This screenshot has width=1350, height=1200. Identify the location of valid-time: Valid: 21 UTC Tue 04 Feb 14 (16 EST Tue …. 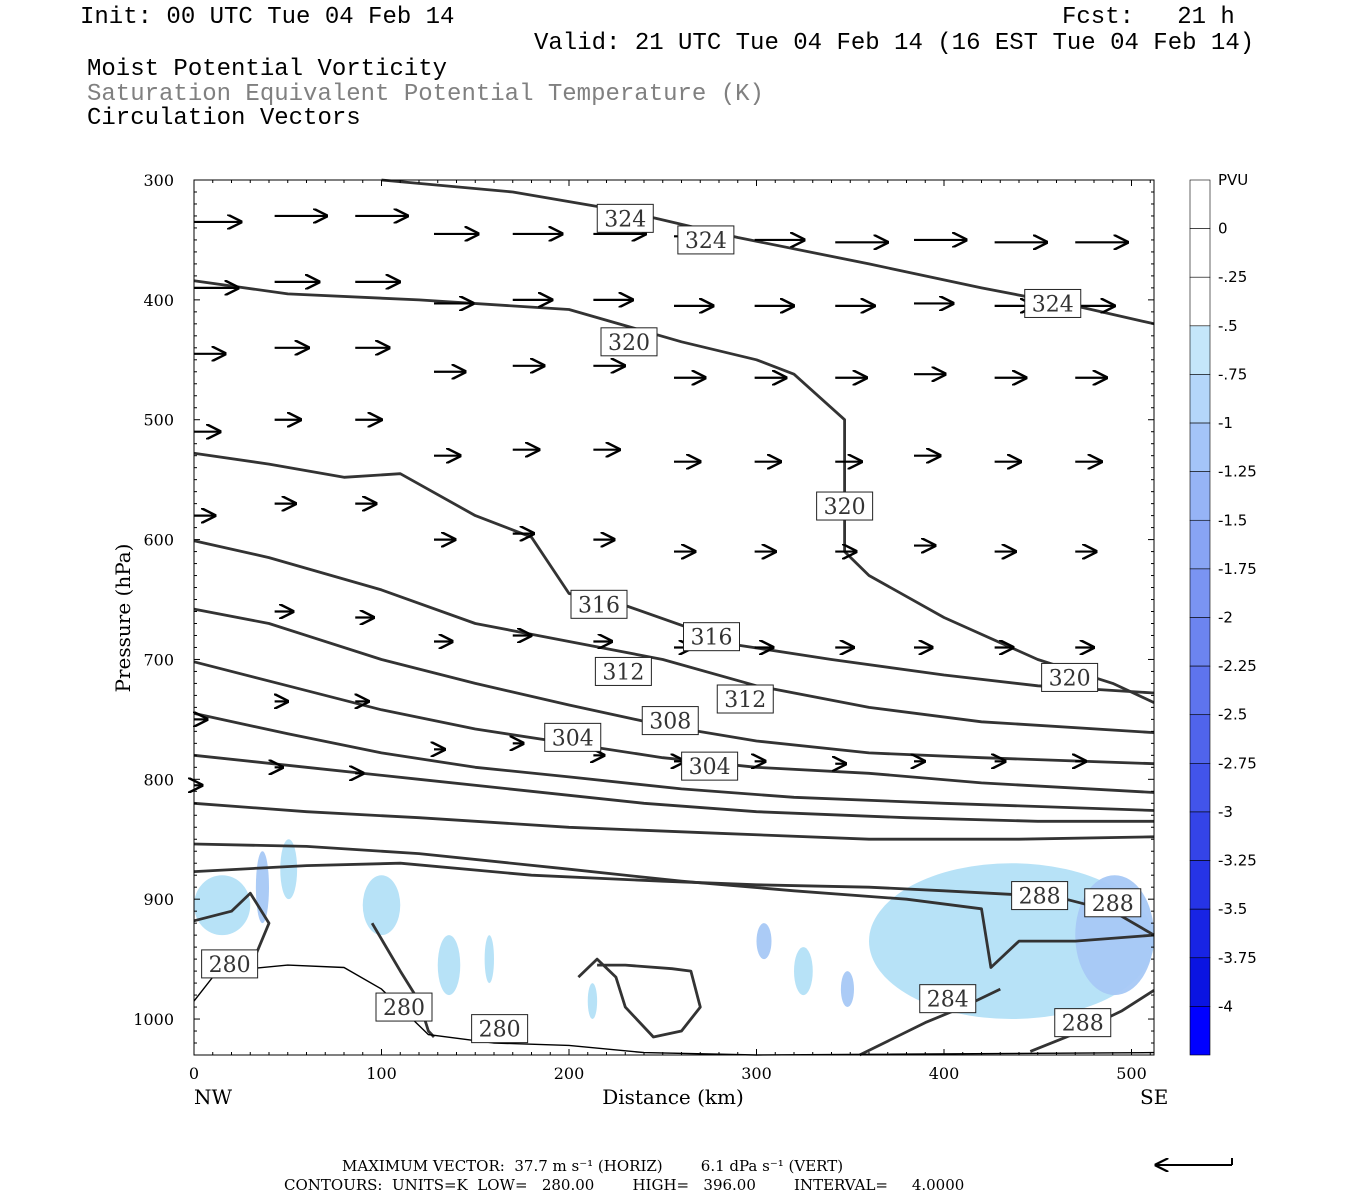
(894, 43).